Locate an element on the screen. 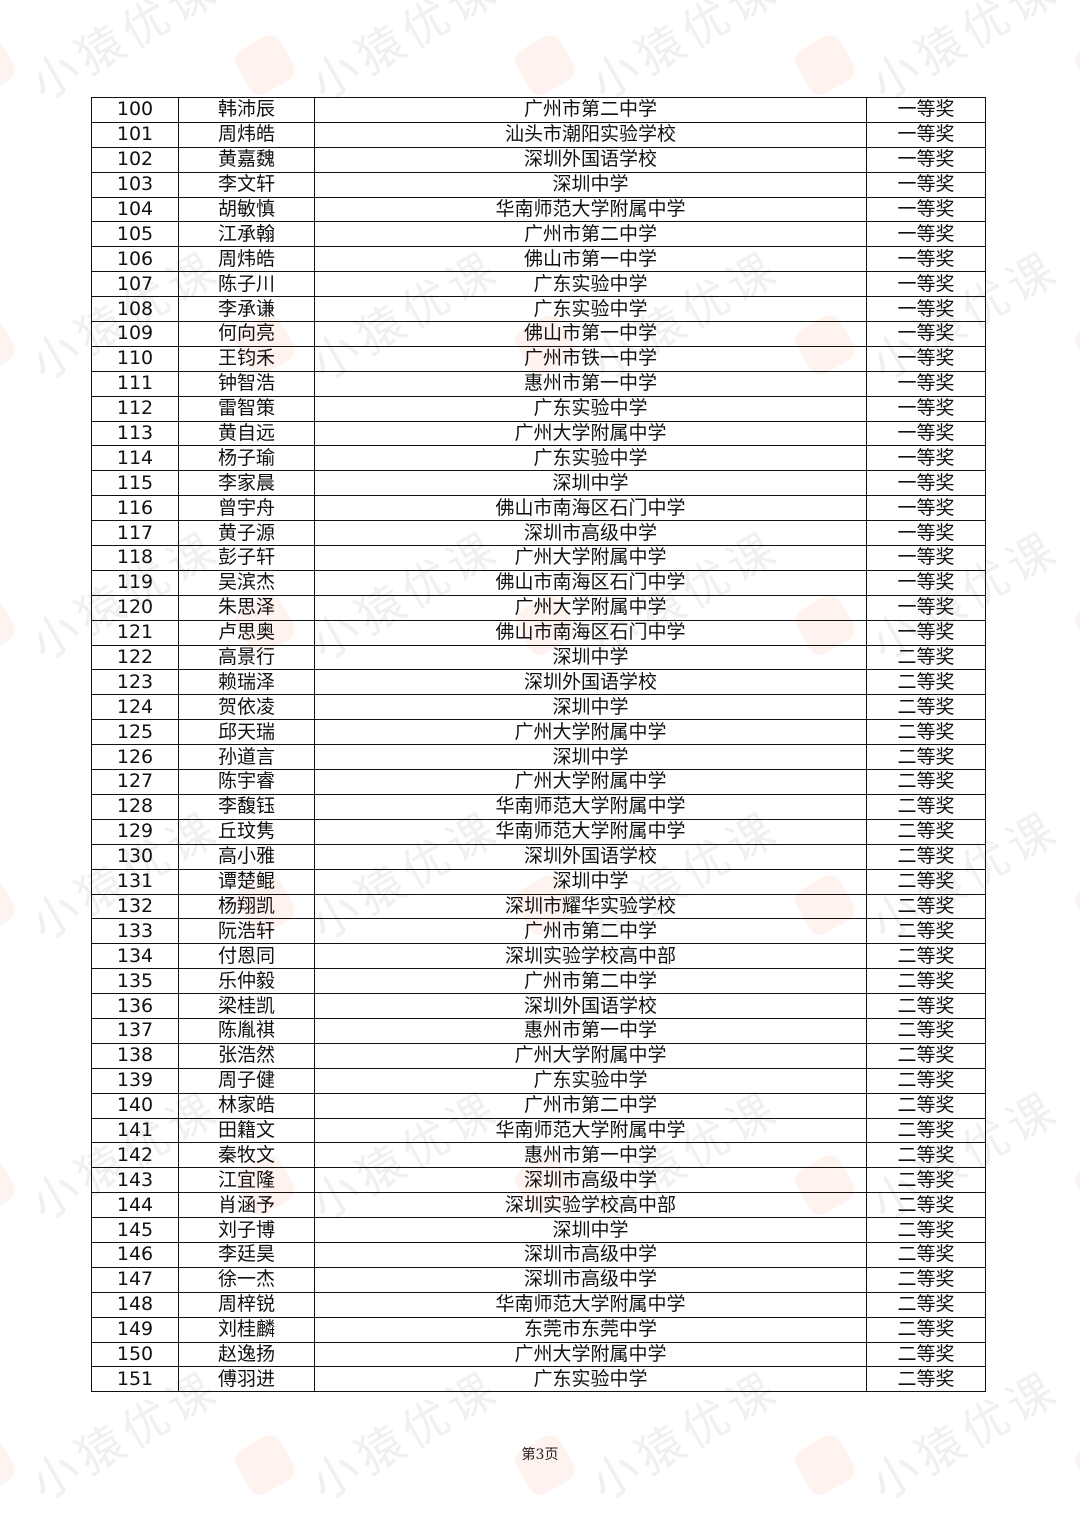 Image resolution: width=1080 pixels, height=1526 pixels. table-row: 107 陈子川 广东实验中学 一等奖 is located at coordinates (538, 284).